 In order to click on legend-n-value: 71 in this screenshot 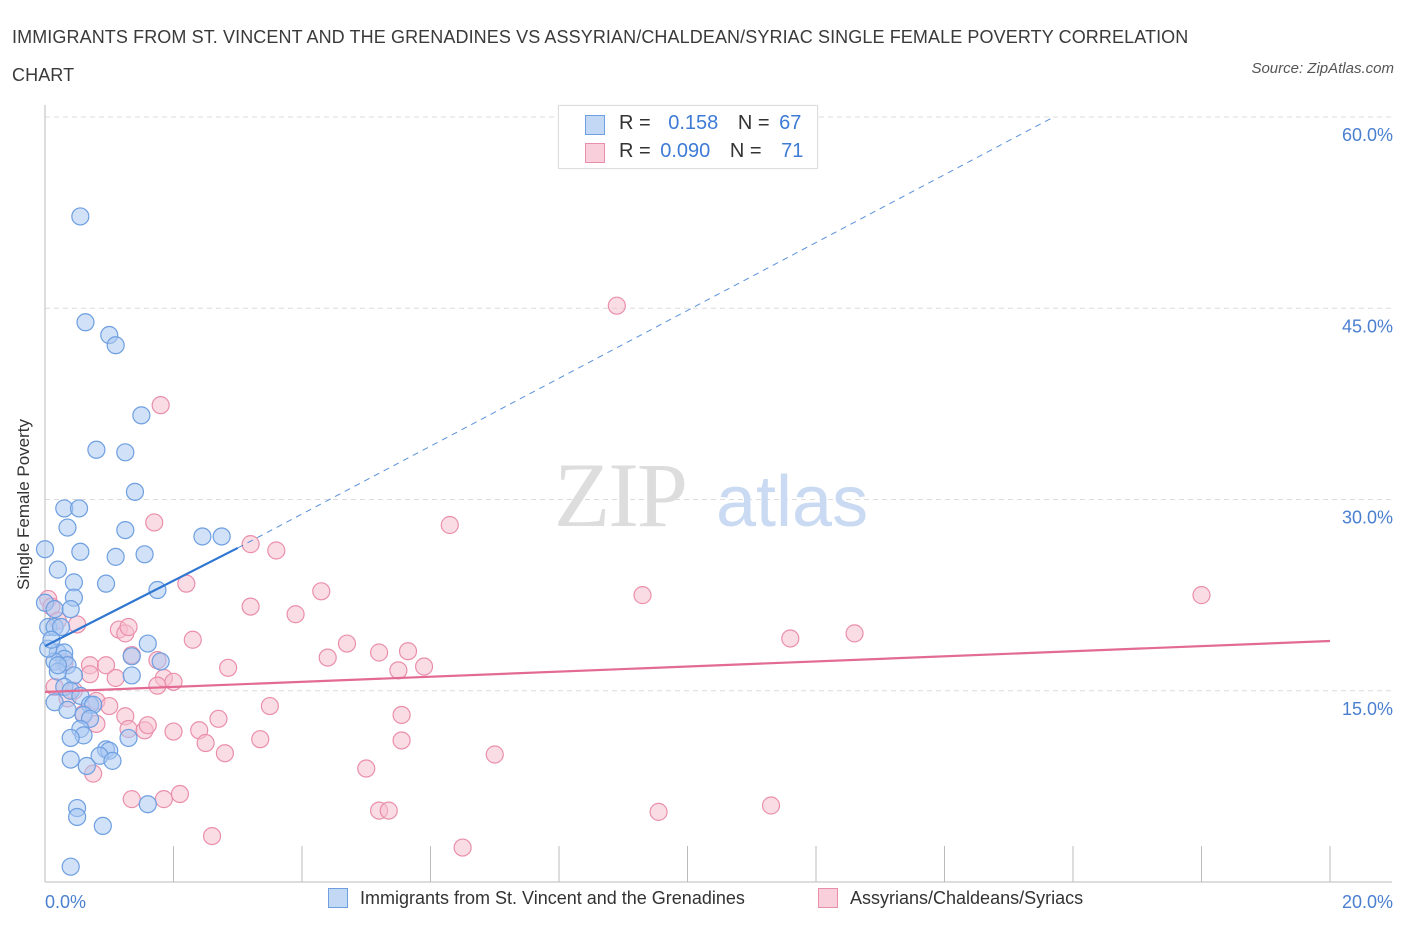, I will do `click(792, 151)`.